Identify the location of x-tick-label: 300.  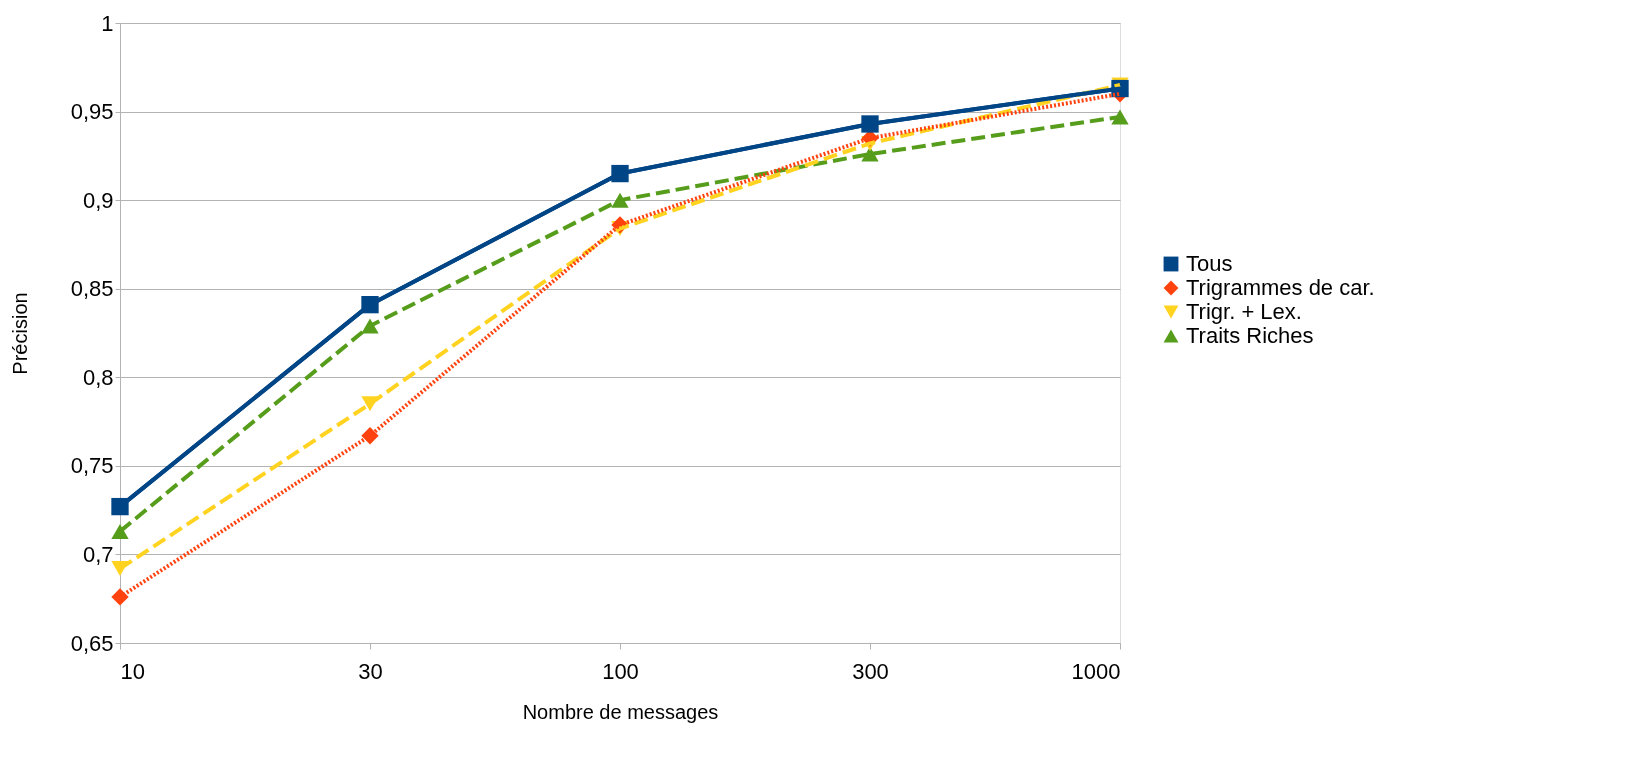
(870, 671).